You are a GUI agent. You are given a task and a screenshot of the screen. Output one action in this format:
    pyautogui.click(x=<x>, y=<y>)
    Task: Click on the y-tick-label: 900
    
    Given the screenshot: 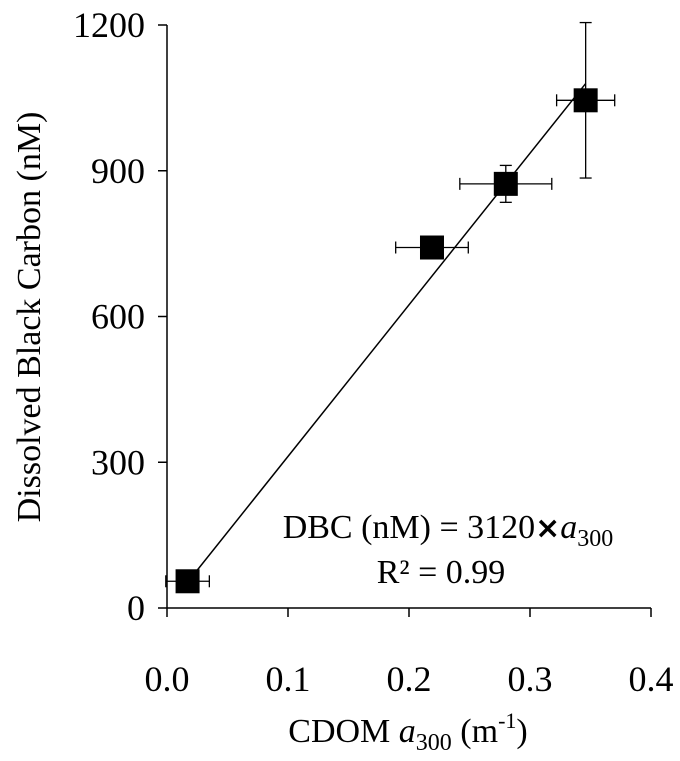 What is the action you would take?
    pyautogui.click(x=118, y=171)
    